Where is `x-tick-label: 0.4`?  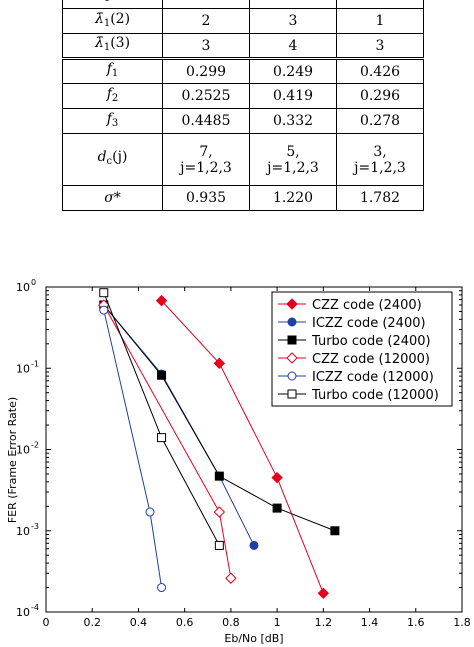 x-tick-label: 0.4 is located at coordinates (139, 622).